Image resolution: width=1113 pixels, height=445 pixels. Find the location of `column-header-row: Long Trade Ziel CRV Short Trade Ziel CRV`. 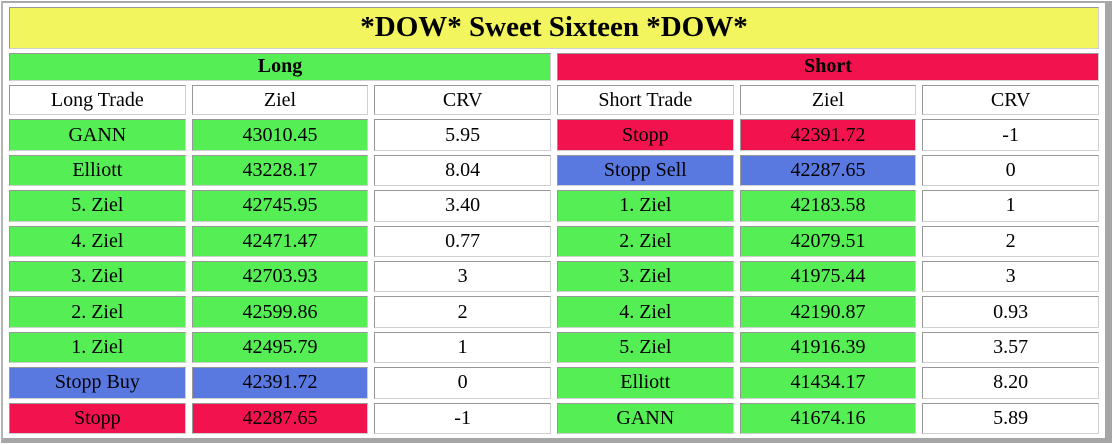

column-header-row: Long Trade Ziel CRV Short Trade Ziel CRV is located at coordinates (554, 100).